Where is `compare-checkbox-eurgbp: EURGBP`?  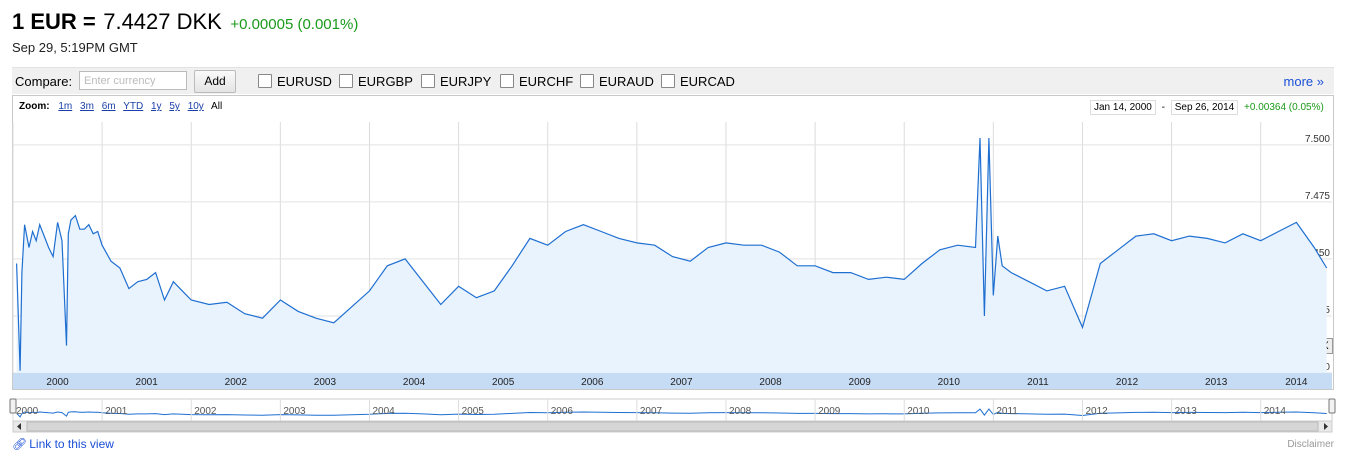 compare-checkbox-eurgbp: EURGBP is located at coordinates (376, 82).